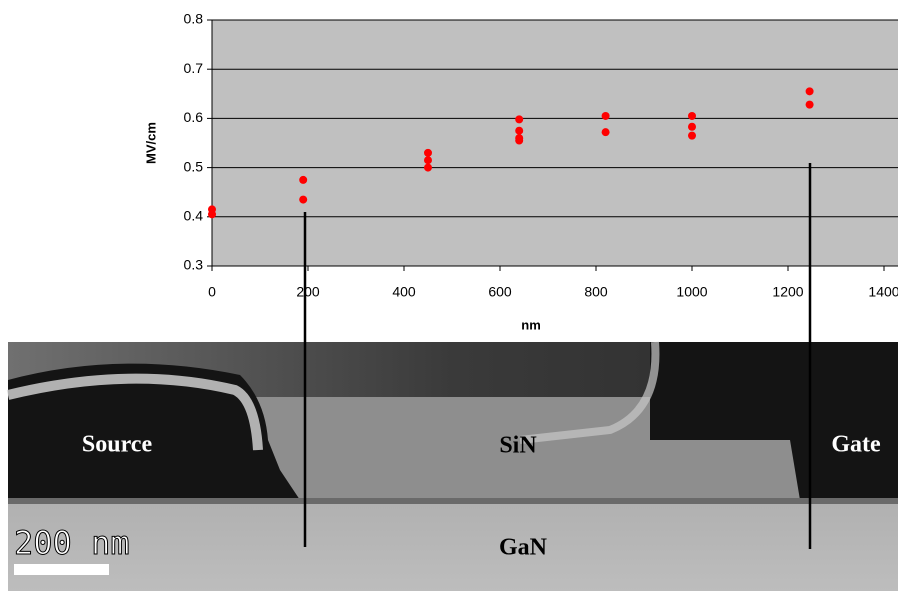  What do you see at coordinates (194, 117) in the screenshot?
I see `y-tick-label: 0.6` at bounding box center [194, 117].